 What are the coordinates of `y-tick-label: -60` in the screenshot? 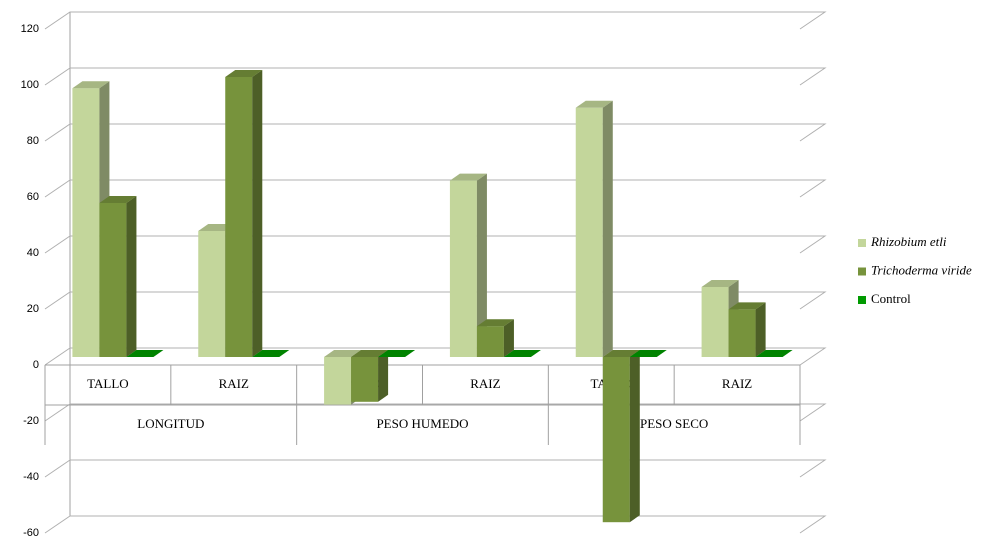 It's located at (31, 533).